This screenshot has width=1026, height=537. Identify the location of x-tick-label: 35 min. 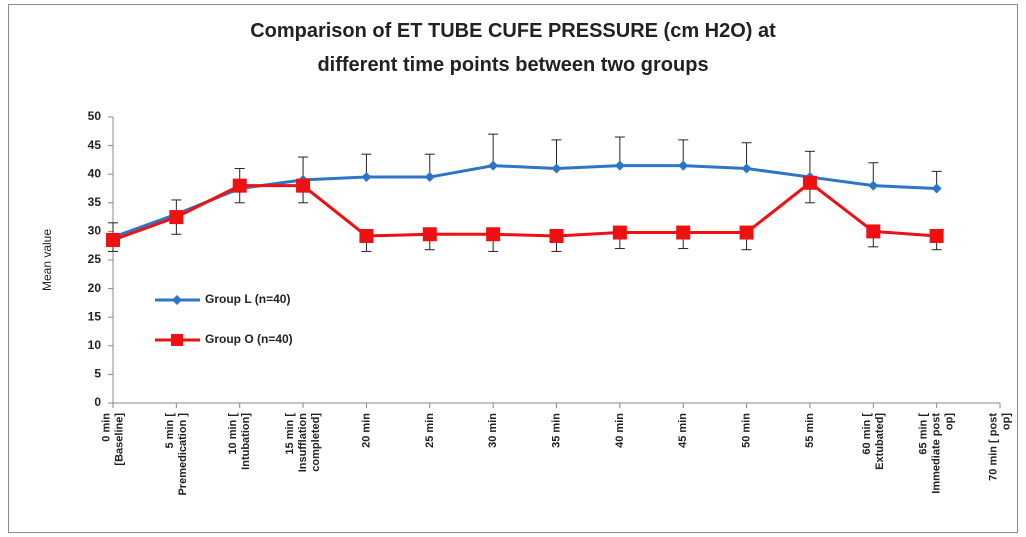
(556, 430).